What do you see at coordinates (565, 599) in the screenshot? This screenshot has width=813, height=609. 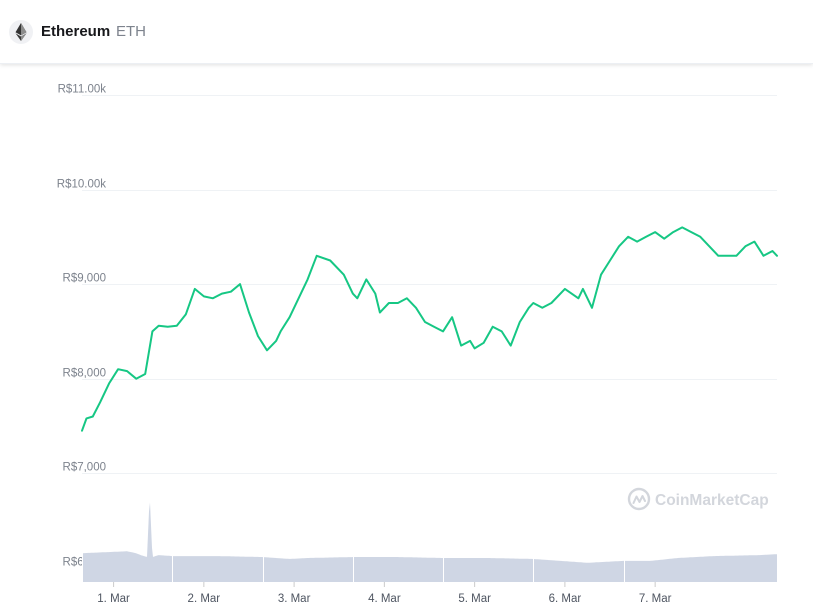 I see `x-tick-label: 6. Mar` at bounding box center [565, 599].